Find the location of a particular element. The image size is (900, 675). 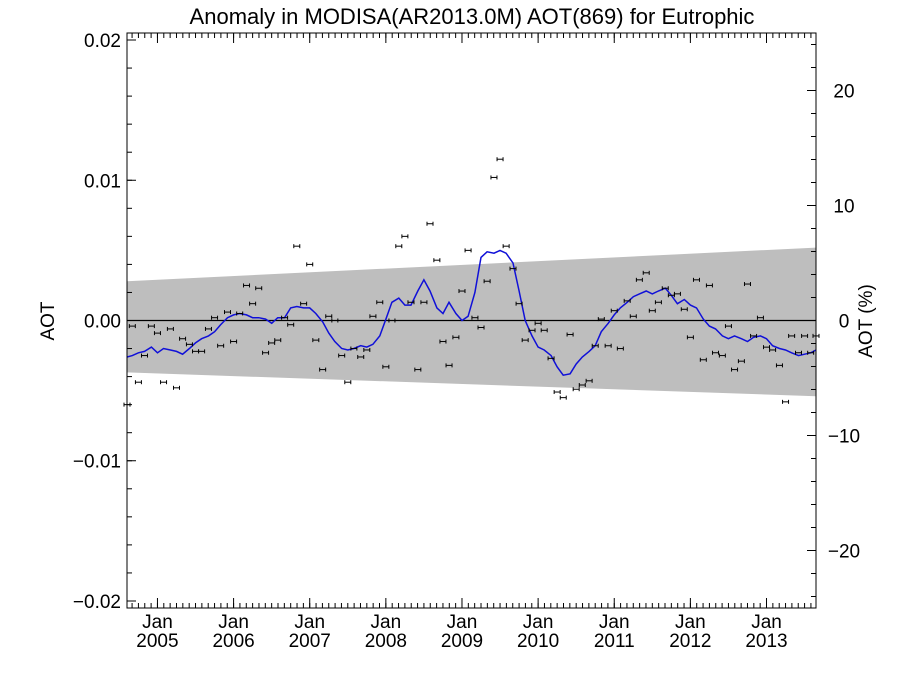

x-tick-year: 2005 is located at coordinates (157, 641).